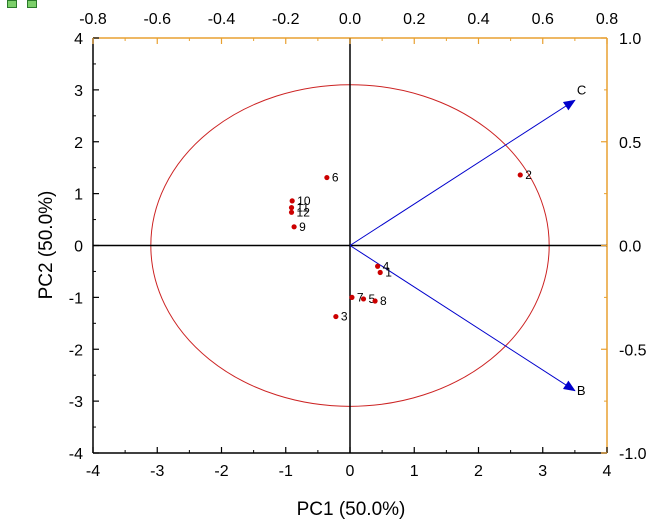 The width and height of the screenshot is (658, 525). Describe the element at coordinates (78, 247) in the screenshot. I see `y-tick-label: 0` at that location.